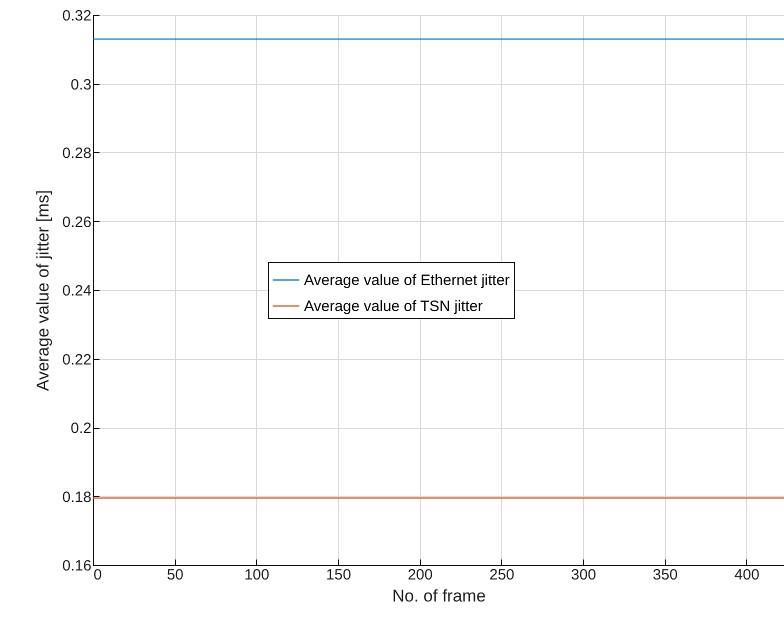  What do you see at coordinates (393, 306) in the screenshot?
I see `legend-label: Average value of TSN jitter` at bounding box center [393, 306].